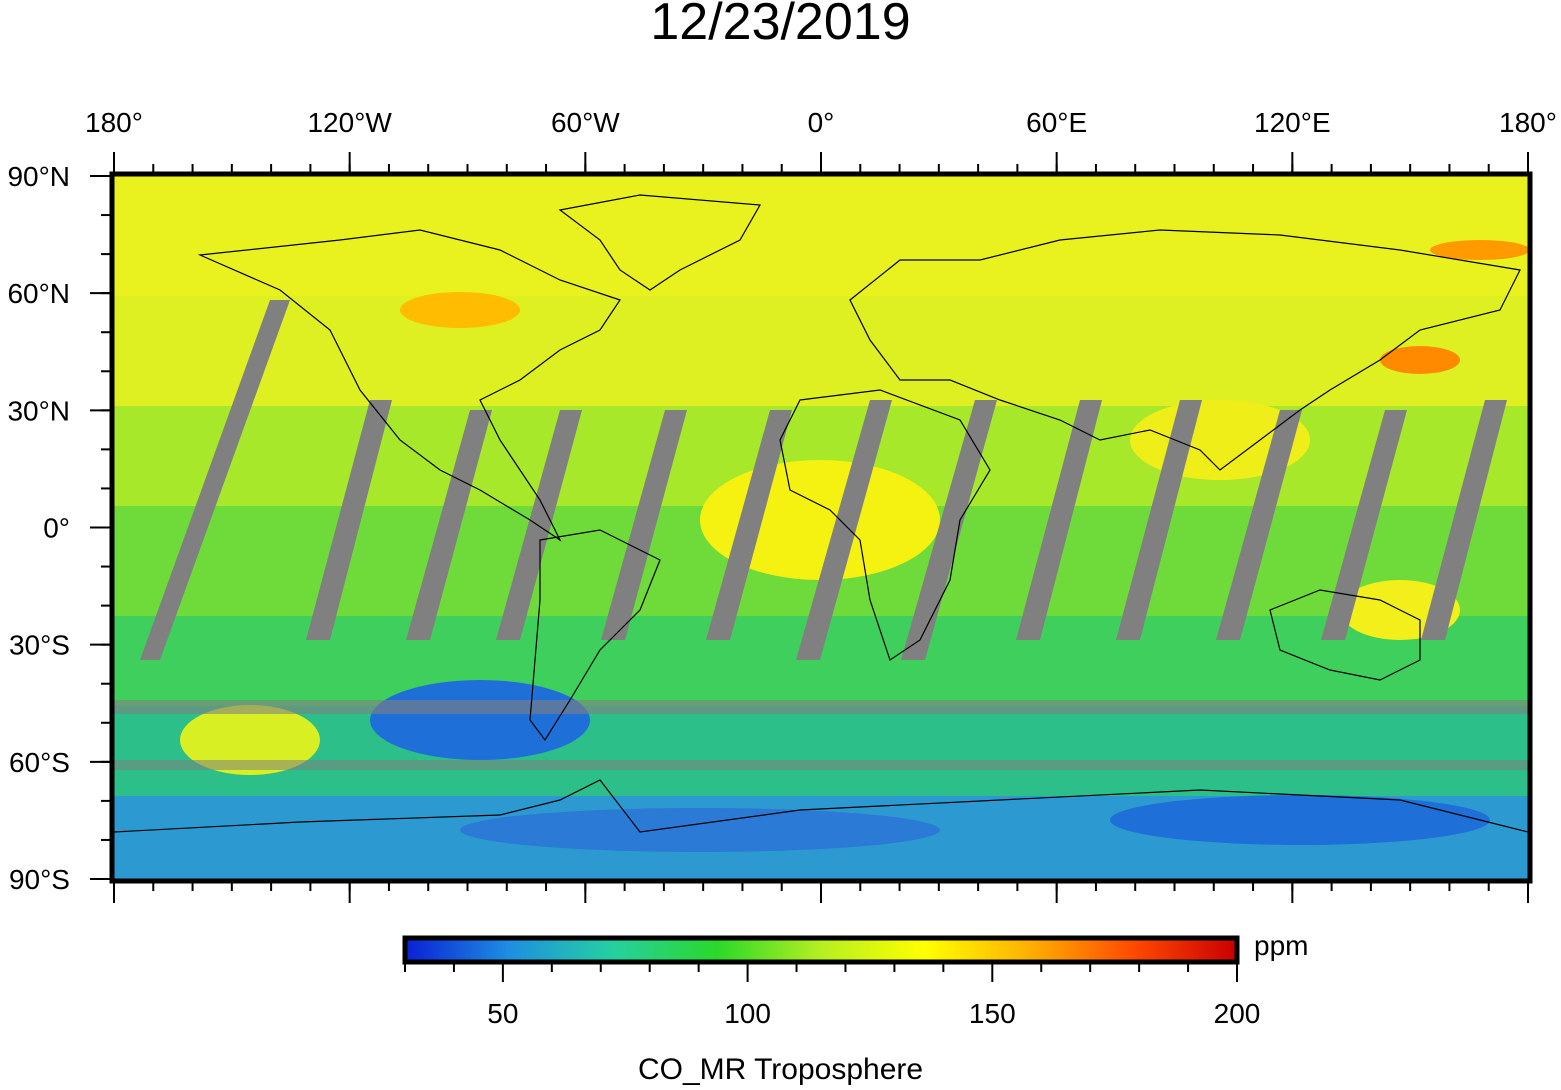  I want to click on latitude-label: 60°N, so click(38, 293).